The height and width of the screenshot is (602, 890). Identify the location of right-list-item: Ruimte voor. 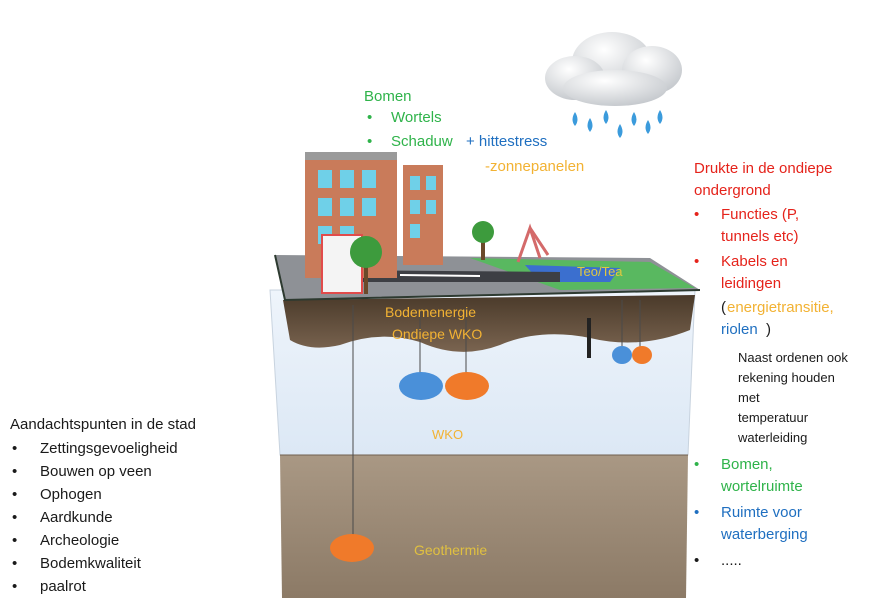
(761, 512).